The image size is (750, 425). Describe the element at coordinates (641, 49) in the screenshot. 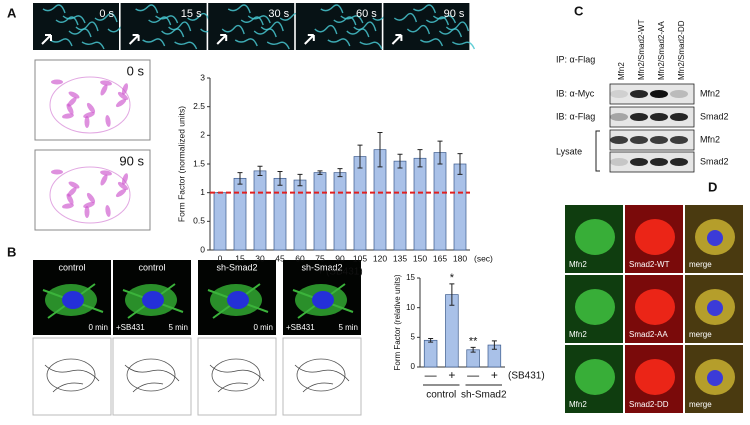

I see `lane-label: Mfn2/Smad2-WT` at that location.